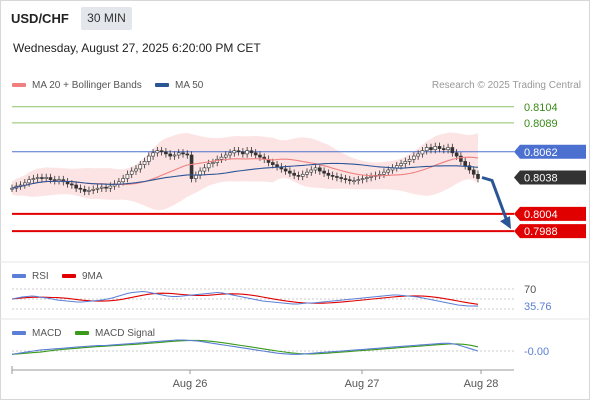 Image resolution: width=590 pixels, height=400 pixels. I want to click on legend-macd-signal: MACD Signal, so click(115, 333).